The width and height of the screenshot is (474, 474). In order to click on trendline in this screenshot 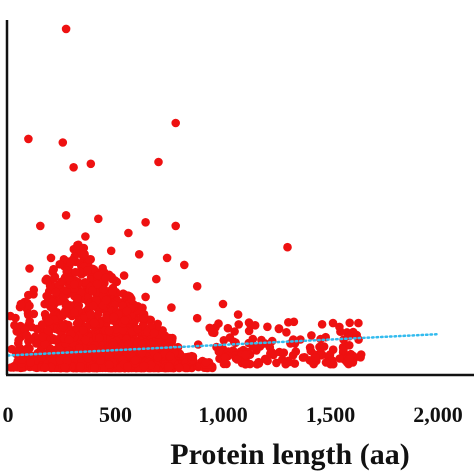, I will do `click(223, 344)`.